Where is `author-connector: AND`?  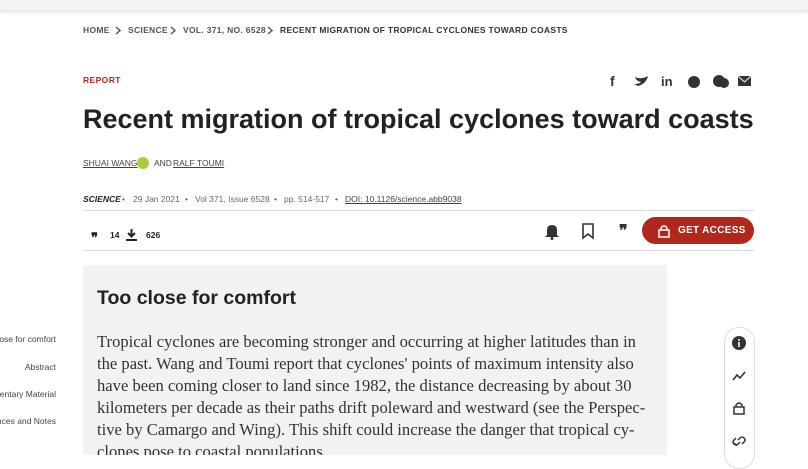 author-connector: AND is located at coordinates (163, 163).